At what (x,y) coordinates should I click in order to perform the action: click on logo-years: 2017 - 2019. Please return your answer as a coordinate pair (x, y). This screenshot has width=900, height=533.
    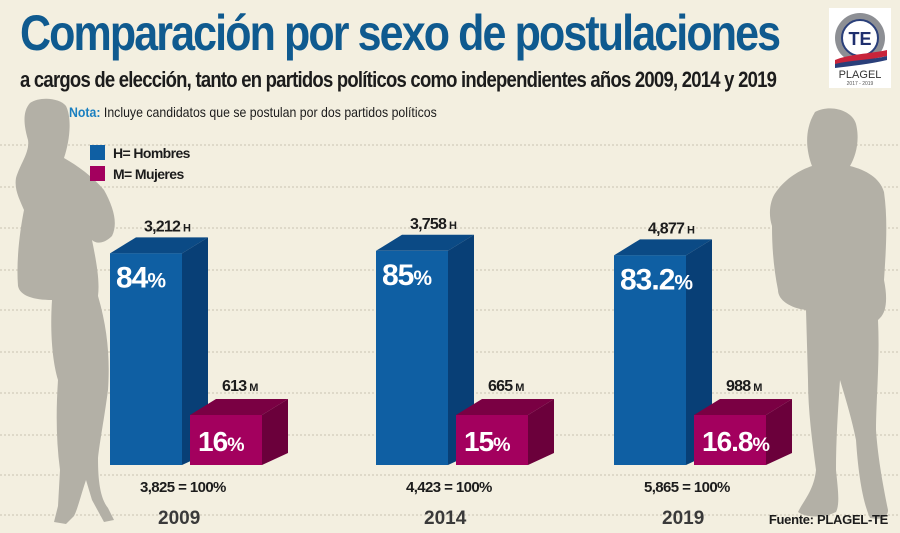
    Looking at the image, I should click on (860, 84).